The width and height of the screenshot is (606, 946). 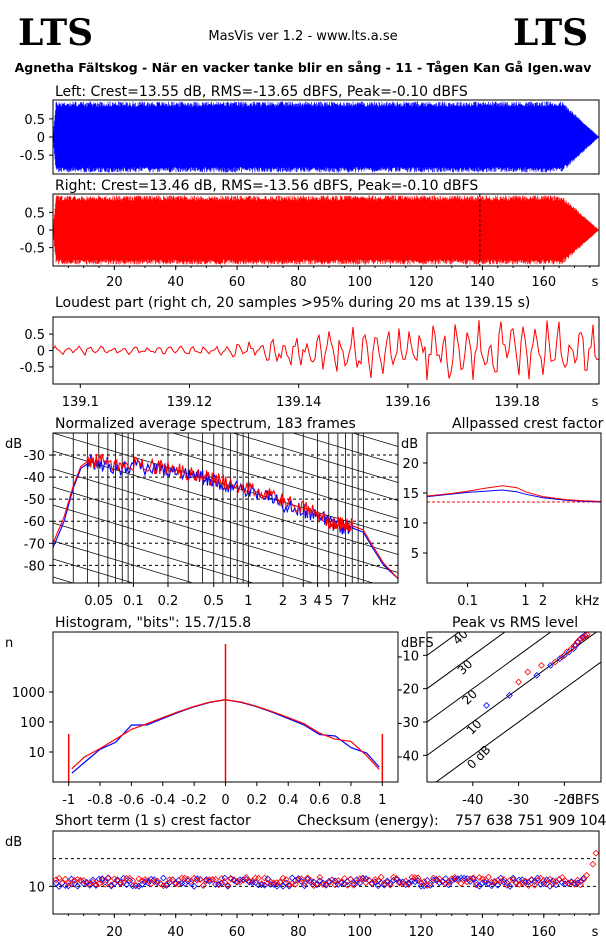 I want to click on loudest-part-ytick-label: -0.5, so click(x=32, y=368).